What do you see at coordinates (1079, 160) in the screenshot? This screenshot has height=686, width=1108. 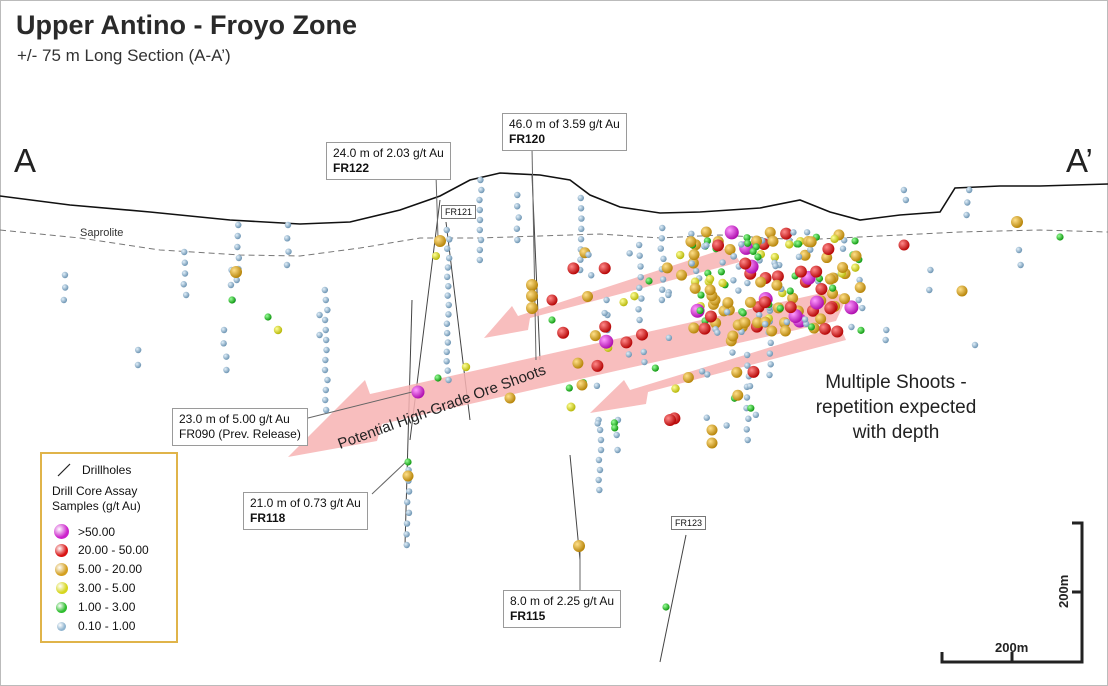 I see `section-end-a-prime: A’` at bounding box center [1079, 160].